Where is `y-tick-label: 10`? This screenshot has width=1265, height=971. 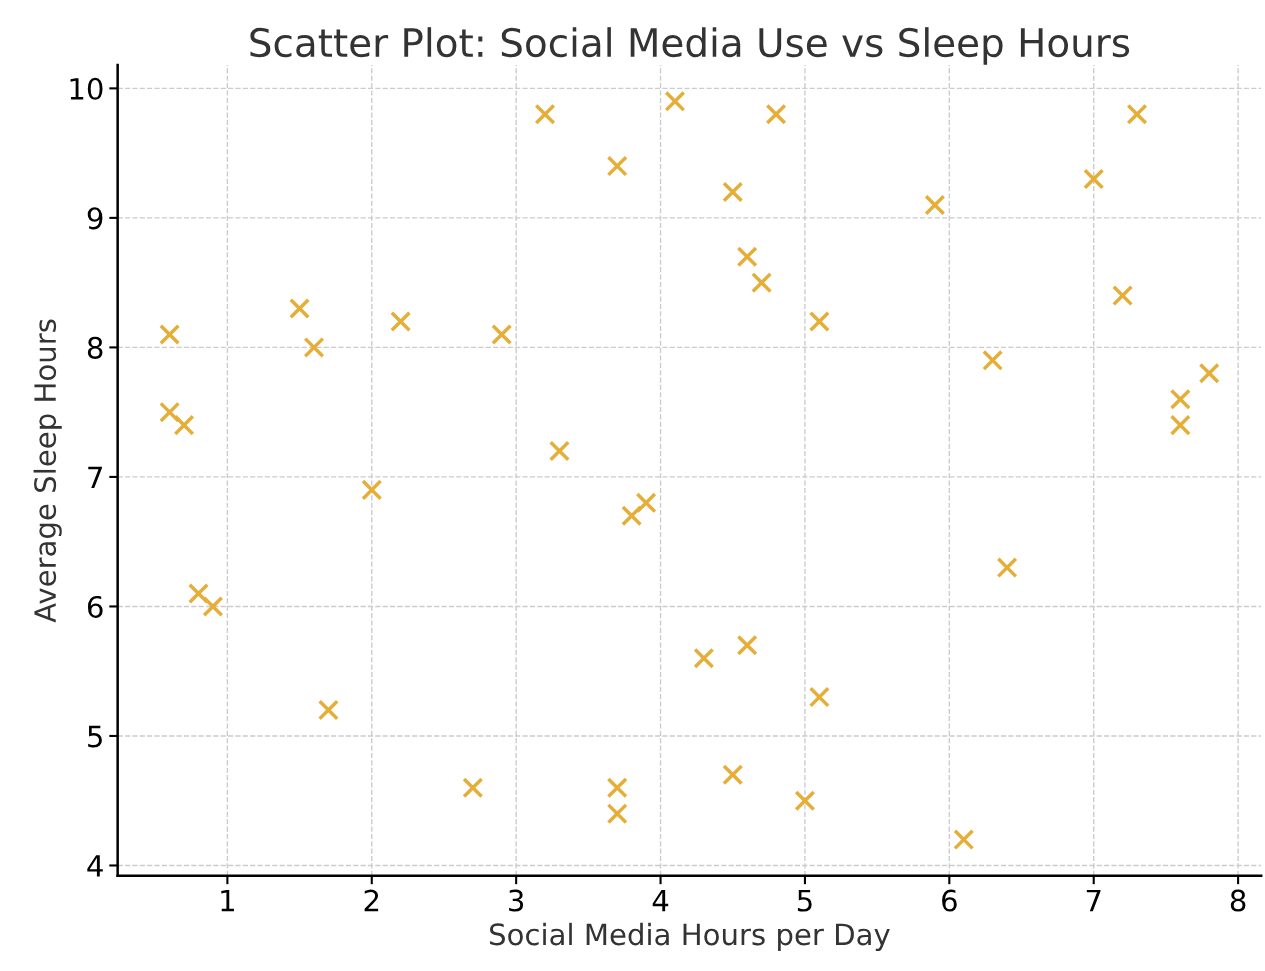 y-tick-label: 10 is located at coordinates (86, 88).